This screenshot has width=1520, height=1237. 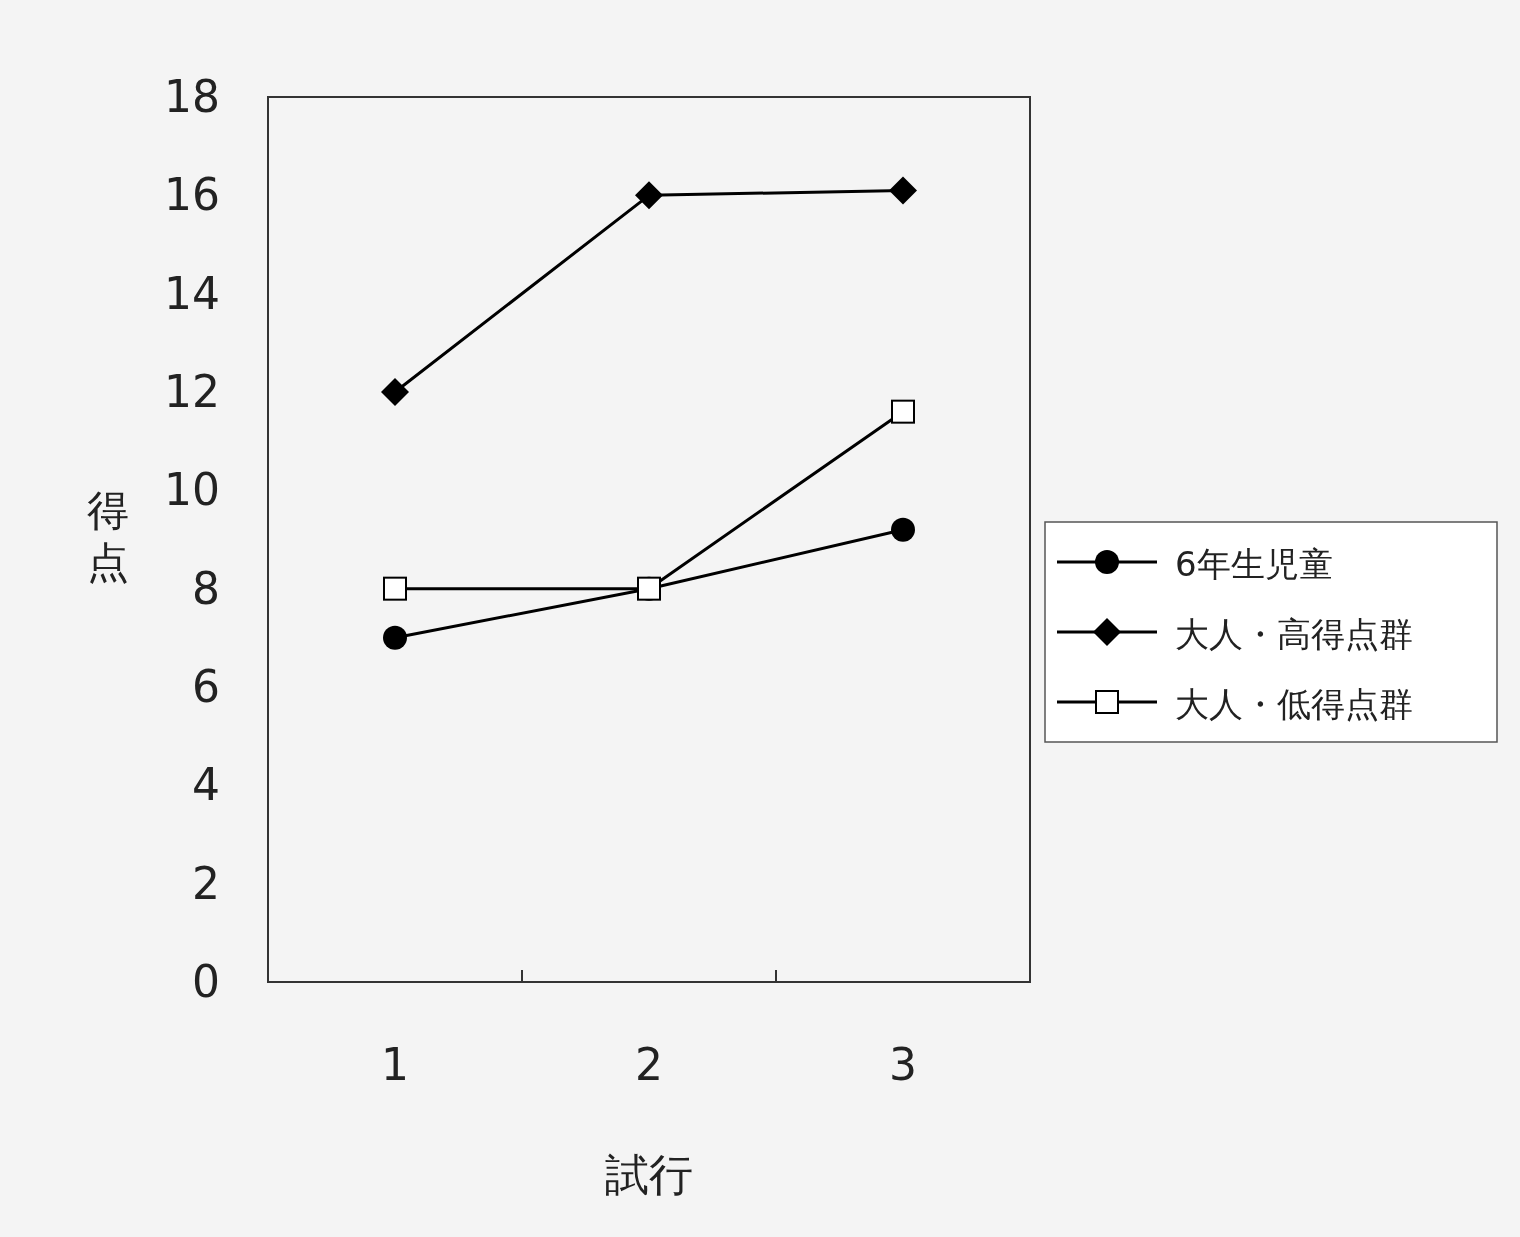 What do you see at coordinates (108, 536) in the screenshot?
I see `y-axis-title: 得点` at bounding box center [108, 536].